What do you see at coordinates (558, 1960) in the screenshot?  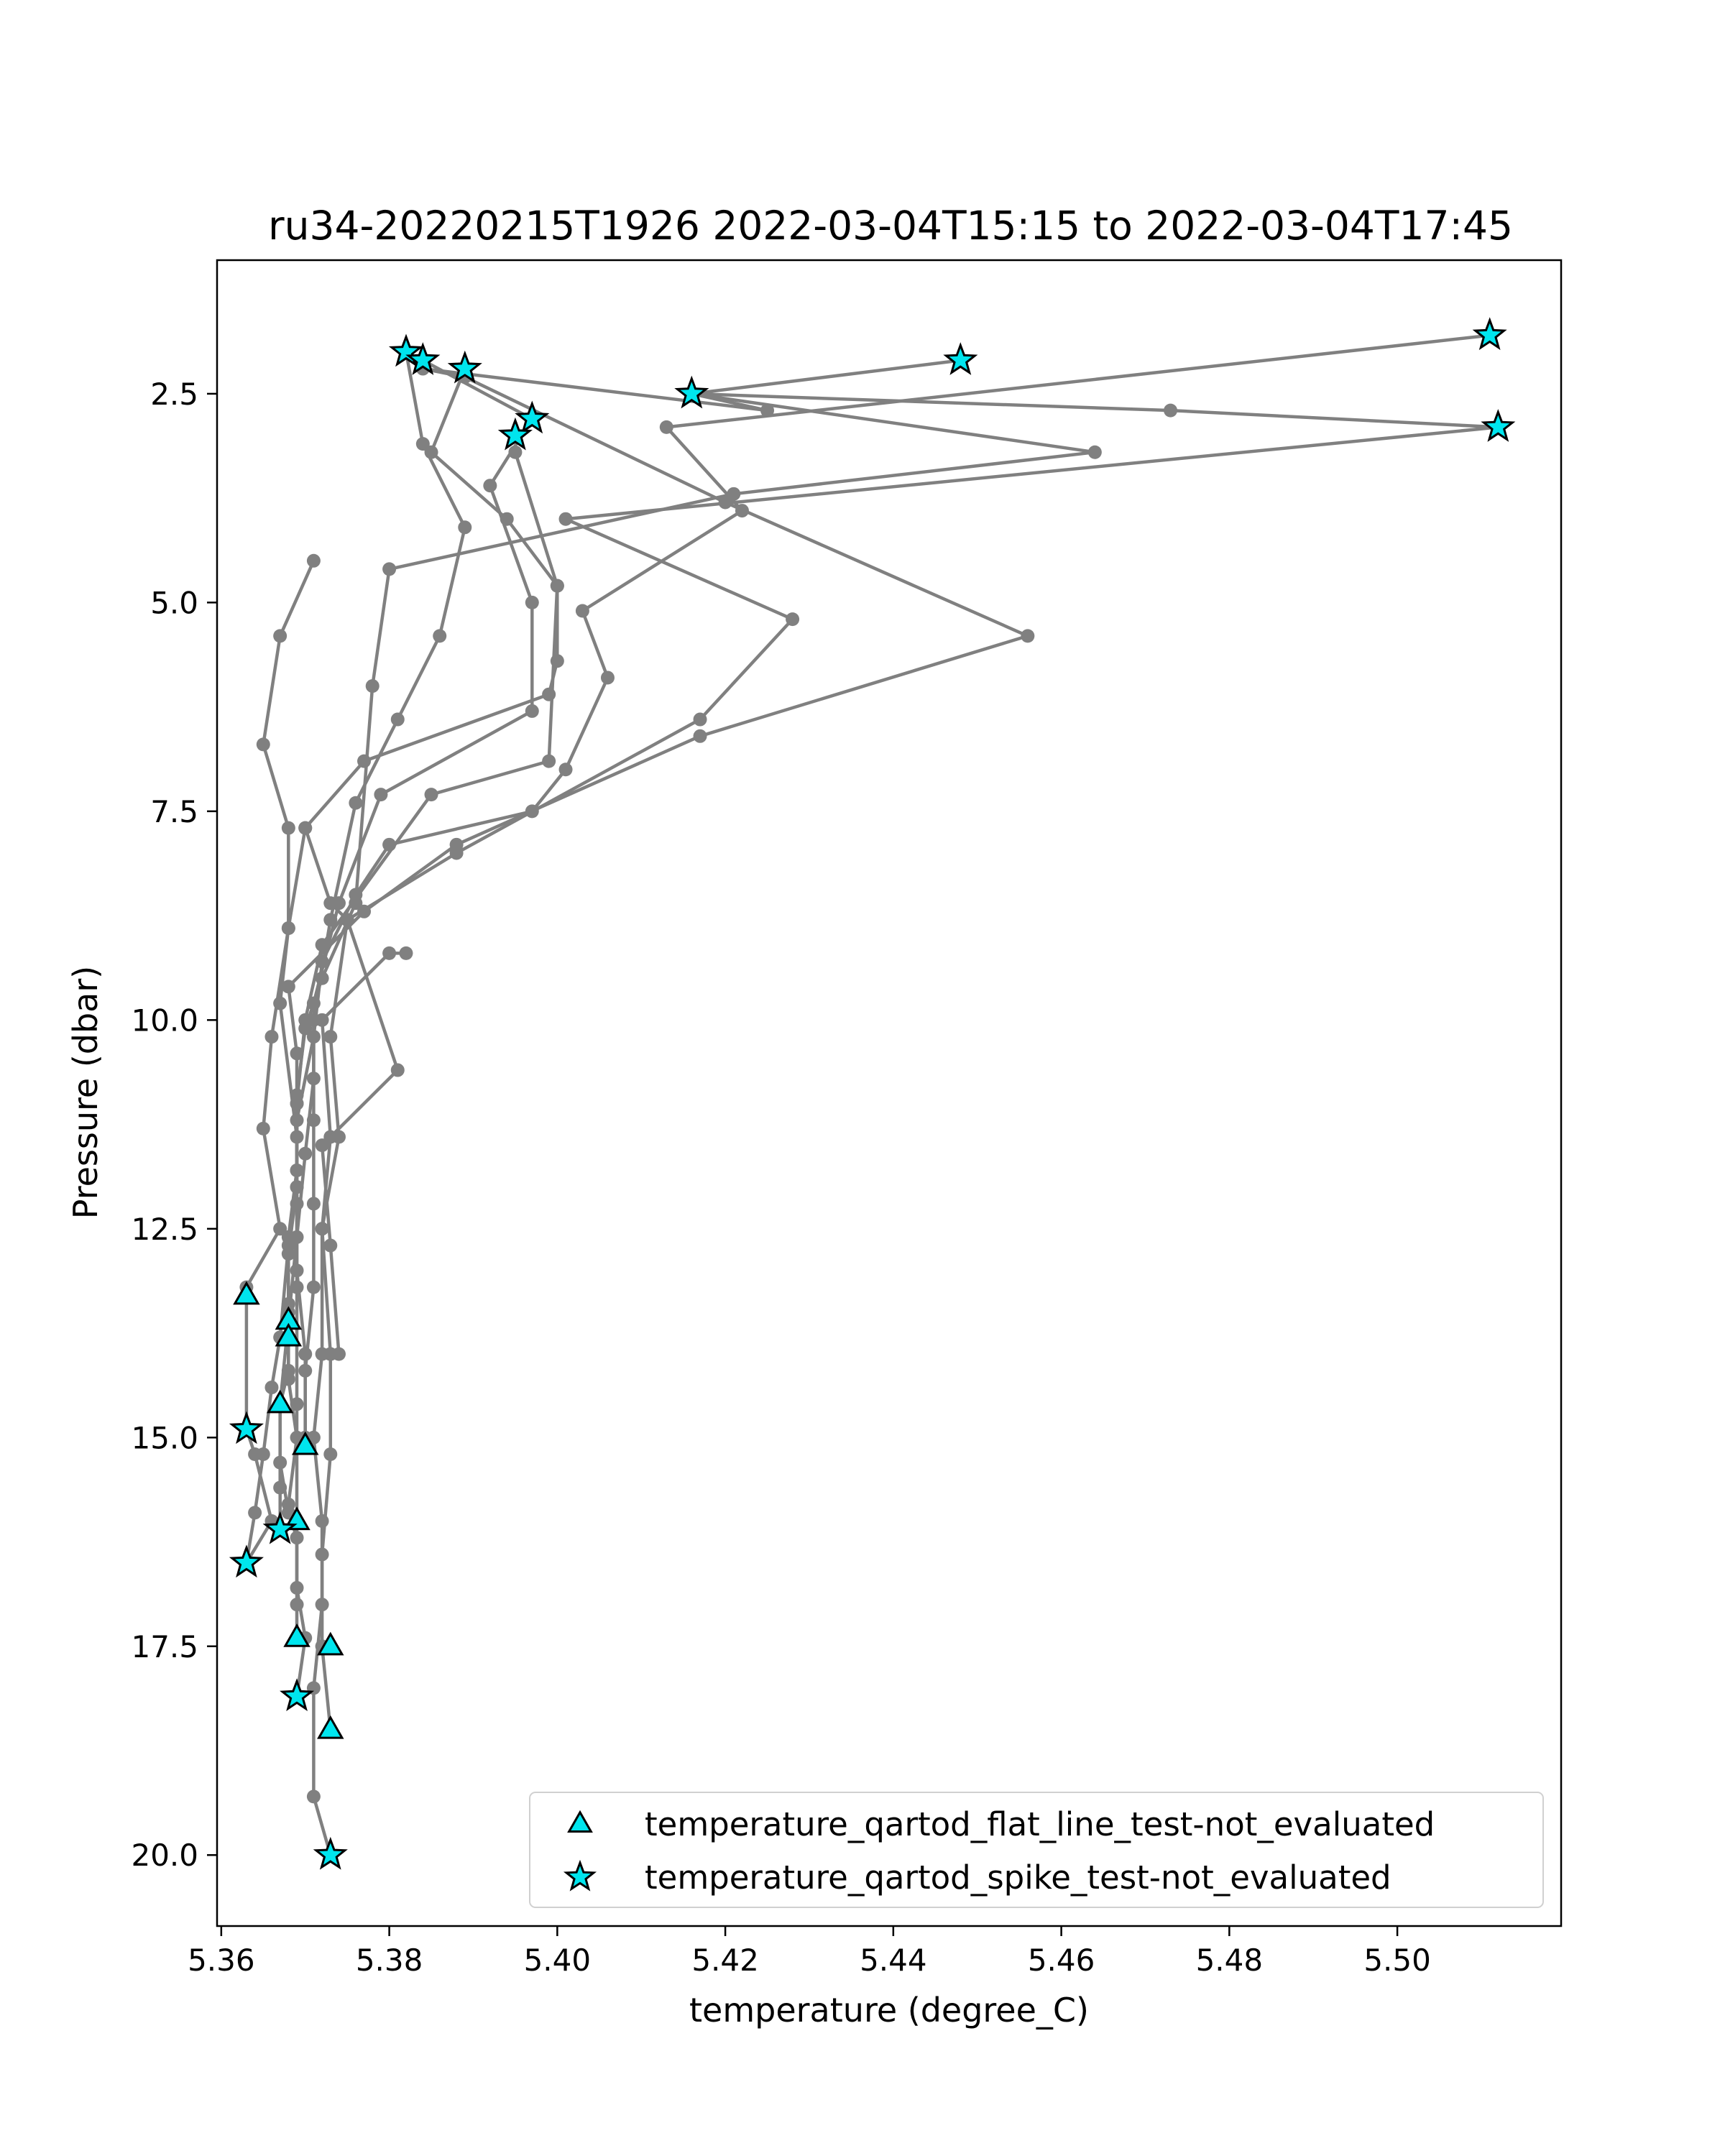 I see `x-tick-label: 5.40` at bounding box center [558, 1960].